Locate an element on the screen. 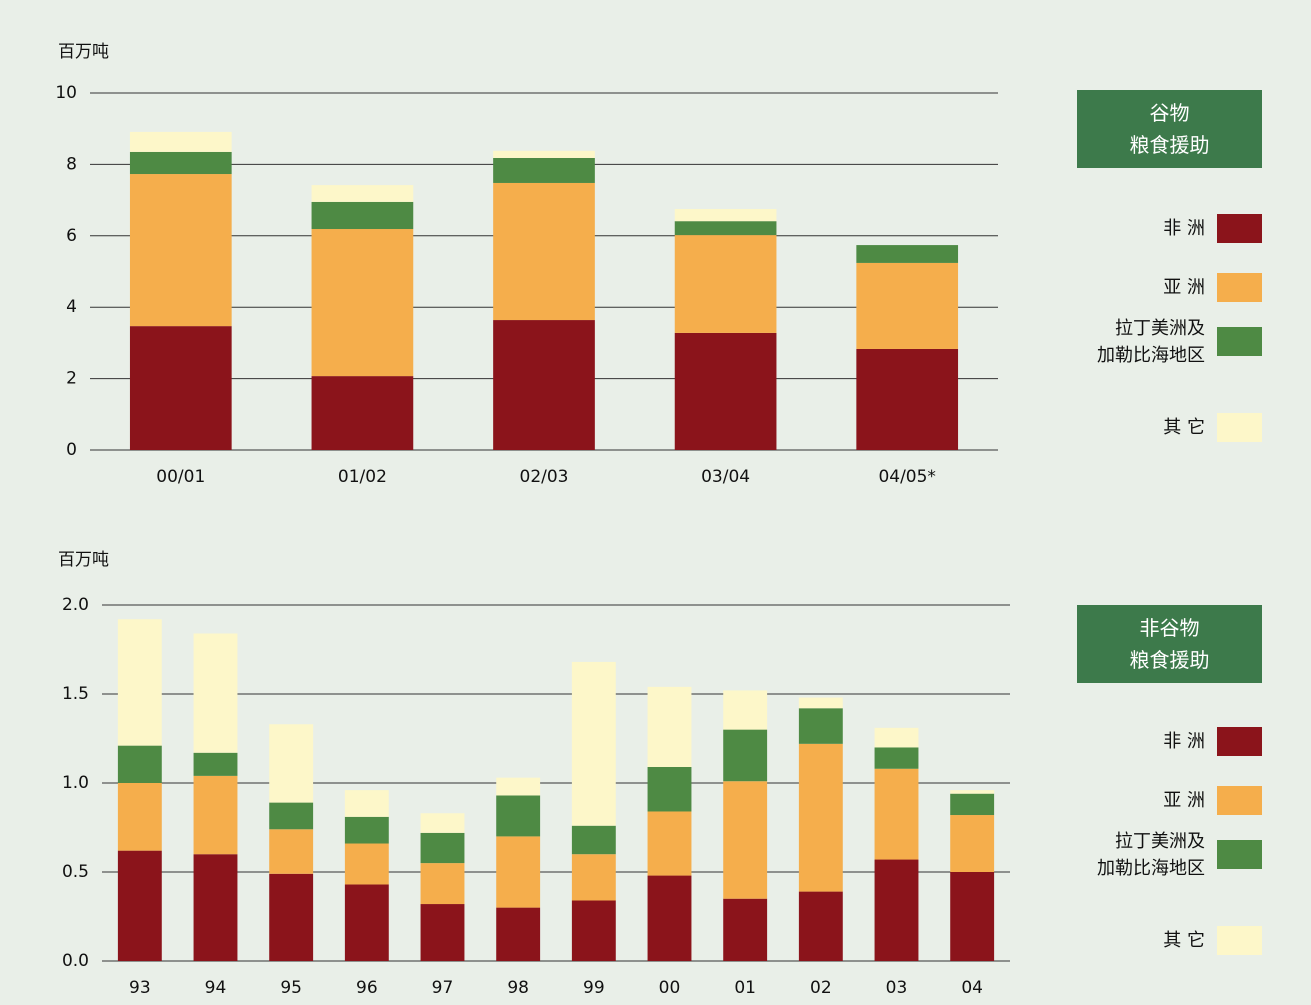  x-tick-label: 96 is located at coordinates (367, 988).